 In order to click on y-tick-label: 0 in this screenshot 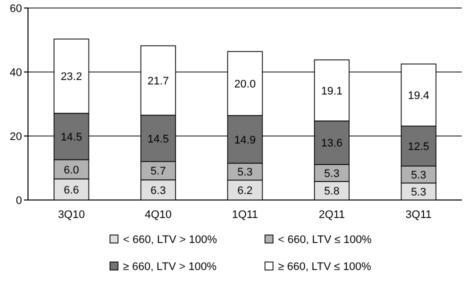, I will do `click(19, 201)`.